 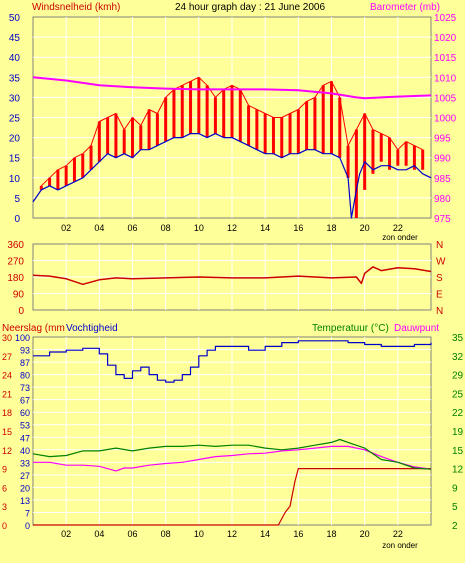 What do you see at coordinates (25, 451) in the screenshot?
I see `humidity-tick-label: 40` at bounding box center [25, 451].